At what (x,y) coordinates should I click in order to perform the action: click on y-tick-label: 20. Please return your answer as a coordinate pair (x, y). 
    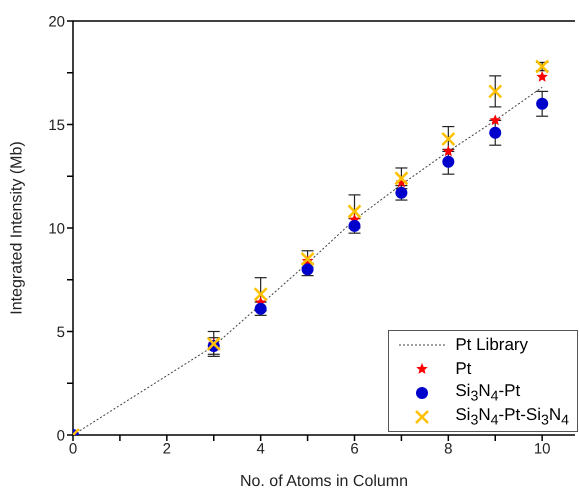
    Looking at the image, I should click on (56, 21).